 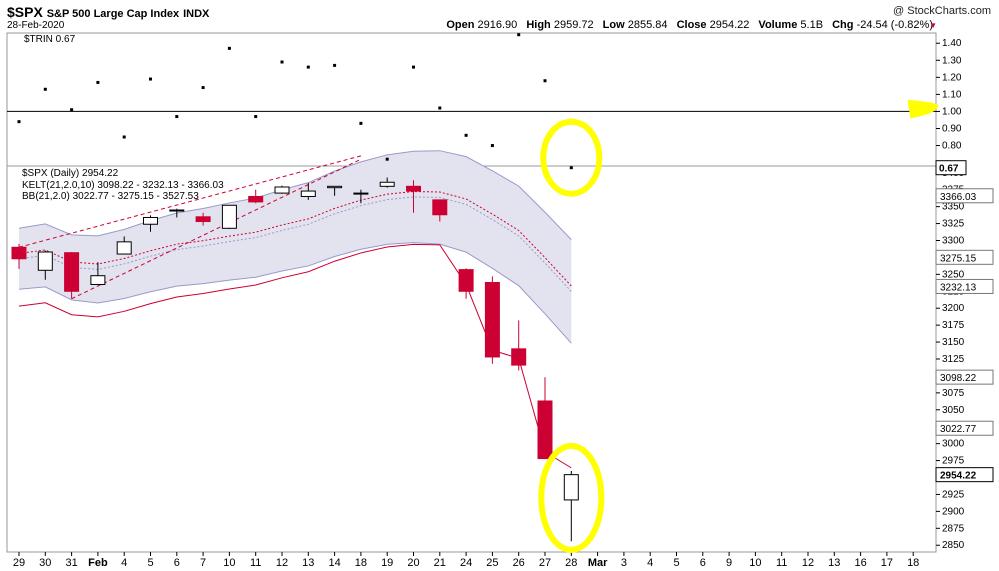 I want to click on watermark: @ StockCharts.com, so click(x=942, y=11).